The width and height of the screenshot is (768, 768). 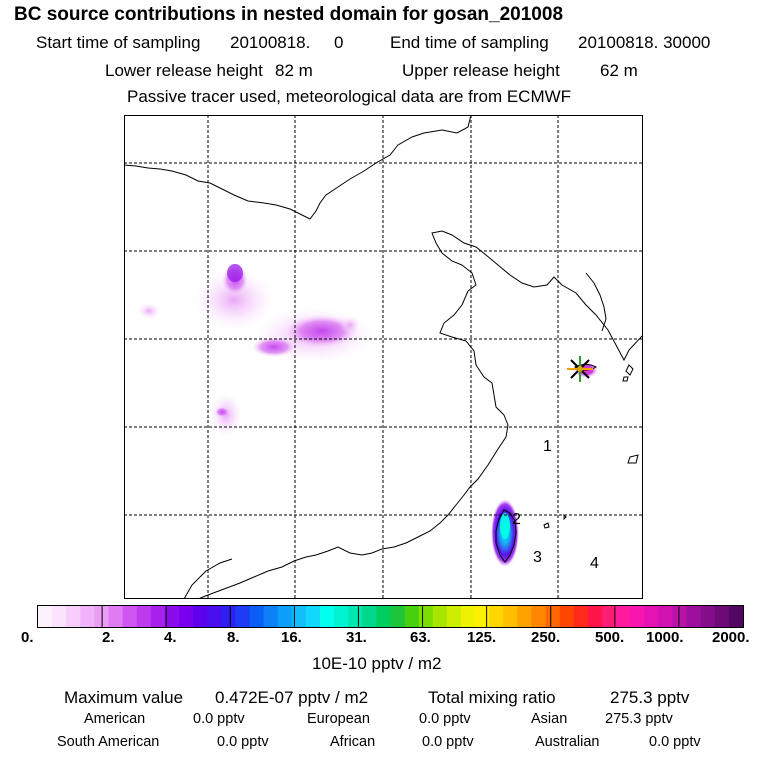 I want to click on region-label-1: 1, so click(x=547, y=446).